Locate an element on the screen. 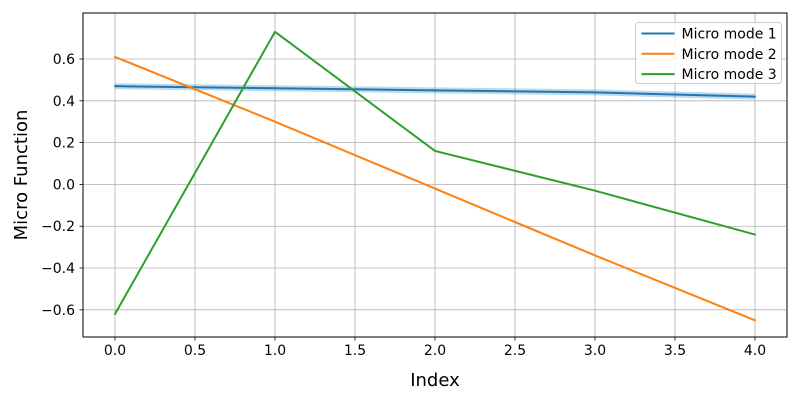  y-tick-label: 0.0 is located at coordinates (64, 185).